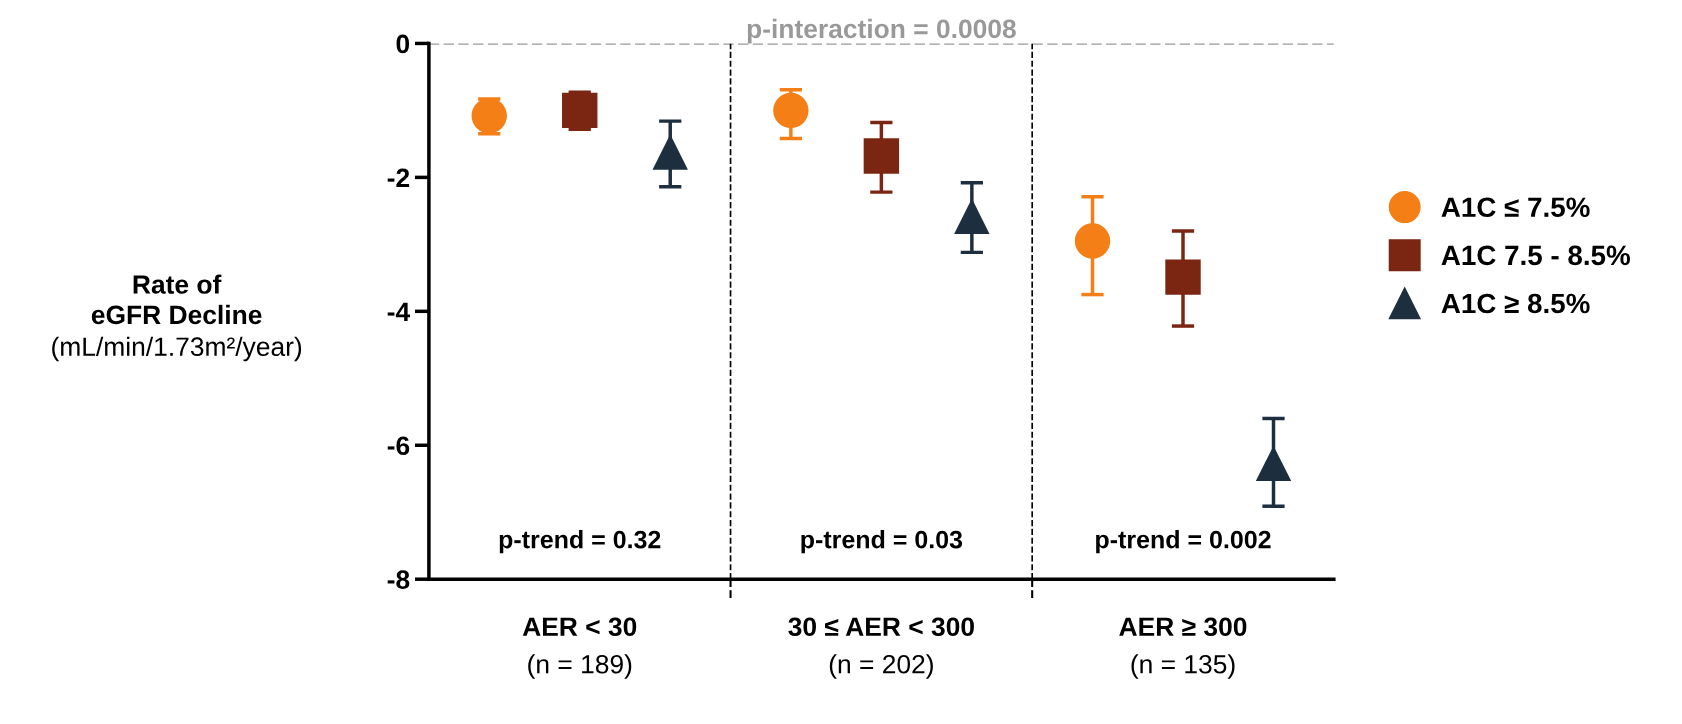  Describe the element at coordinates (580, 542) in the screenshot. I see `annotation: p-trend = 0.32` at that location.